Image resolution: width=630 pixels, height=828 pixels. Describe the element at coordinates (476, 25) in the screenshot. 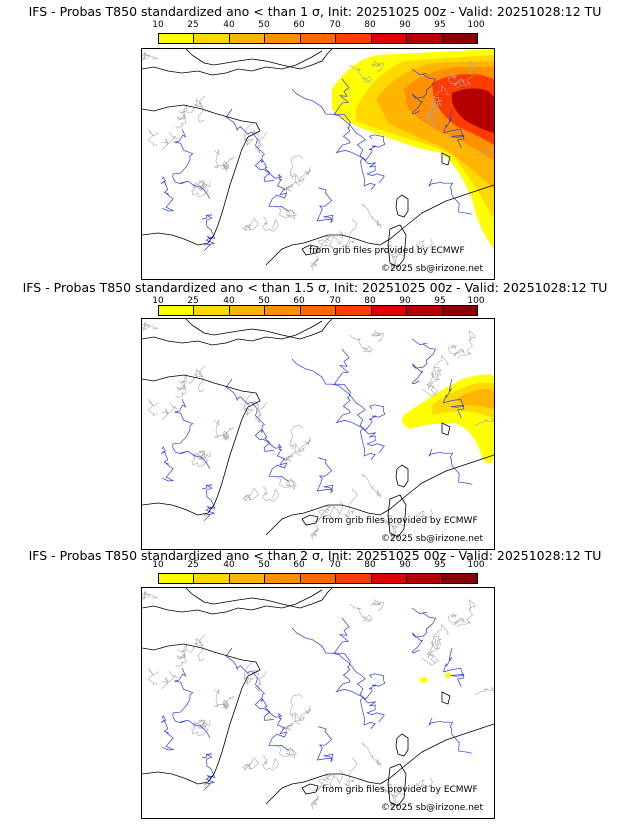

I see `colorbar-tick-label: 100` at that location.